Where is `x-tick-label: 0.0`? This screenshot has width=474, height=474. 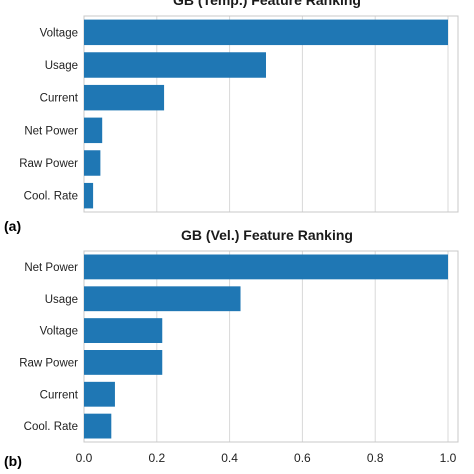 x-tick-label: 0.0 is located at coordinates (84, 458).